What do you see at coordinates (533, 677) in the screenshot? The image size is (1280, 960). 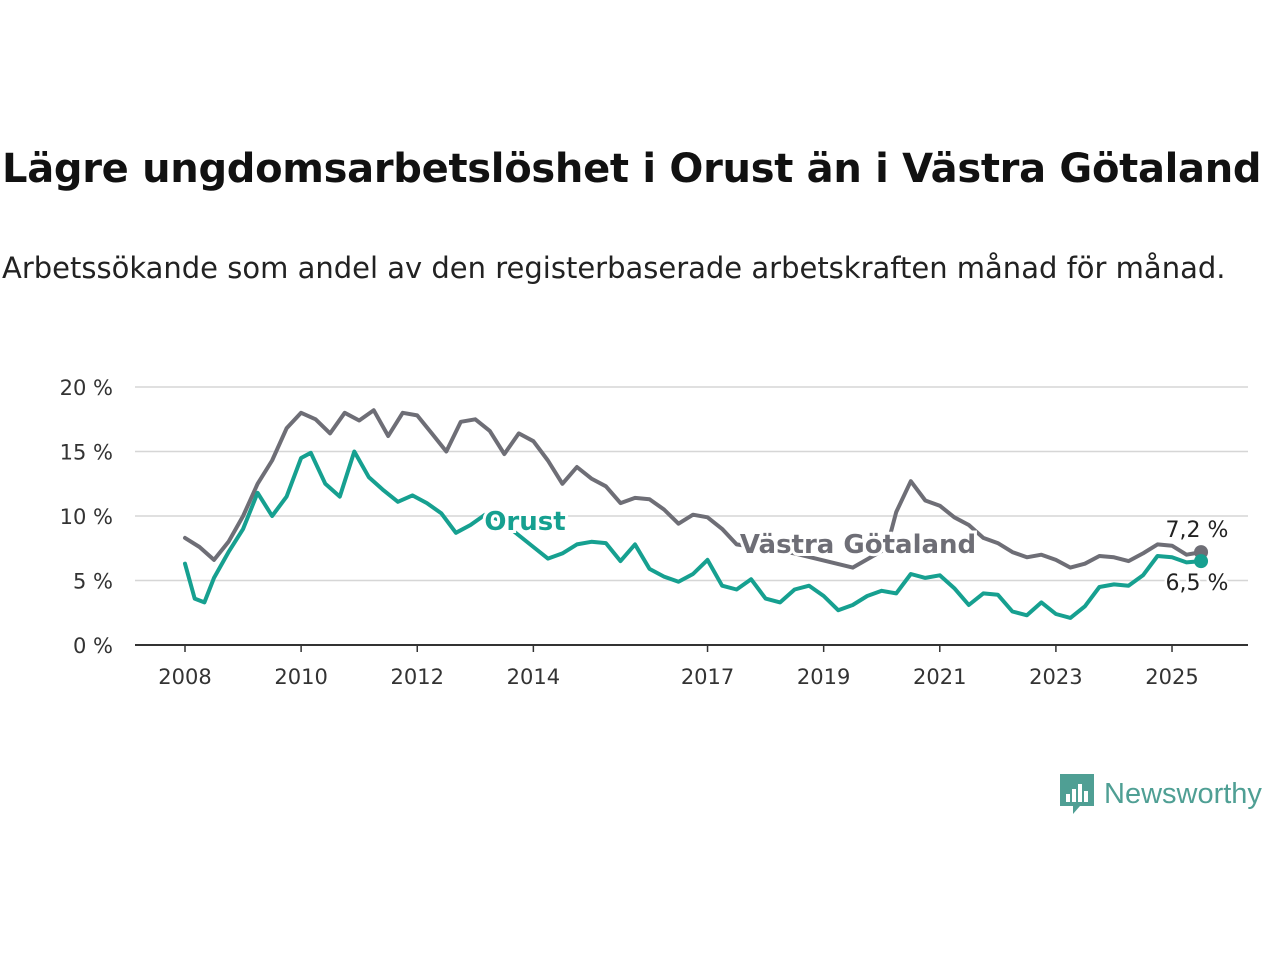 I see `x-tick-label: 2014` at bounding box center [533, 677].